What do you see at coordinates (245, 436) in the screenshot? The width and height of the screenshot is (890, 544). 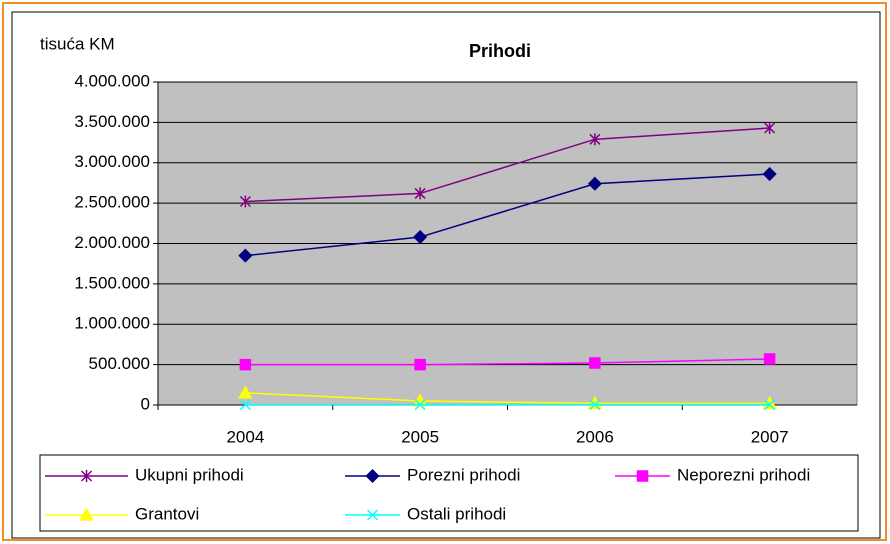 I see `x-tick-label: 2004` at bounding box center [245, 436].